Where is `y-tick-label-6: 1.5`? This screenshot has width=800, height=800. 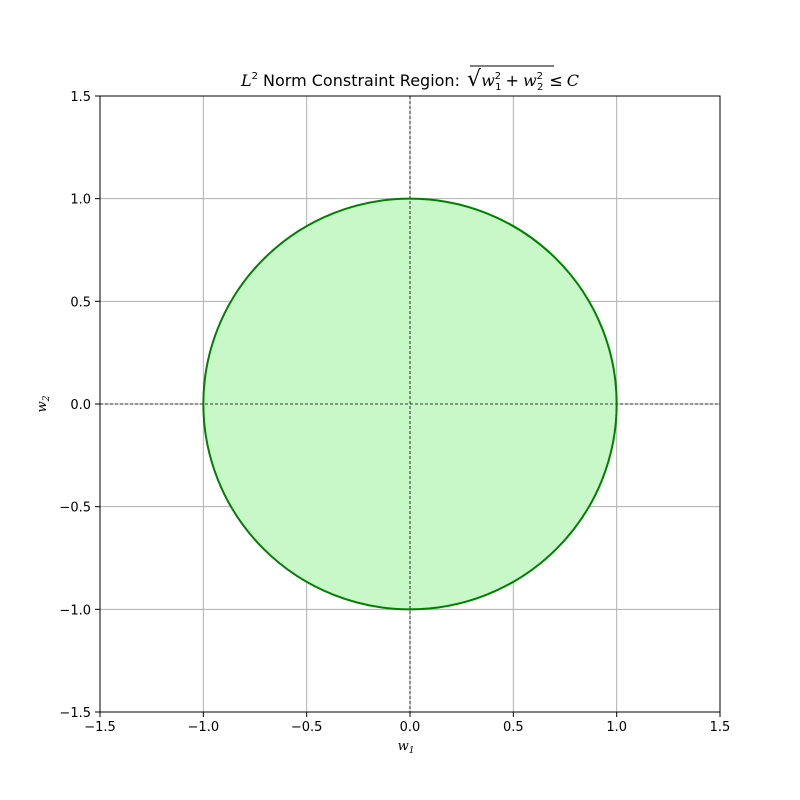
y-tick-label-6: 1.5 is located at coordinates (80, 97).